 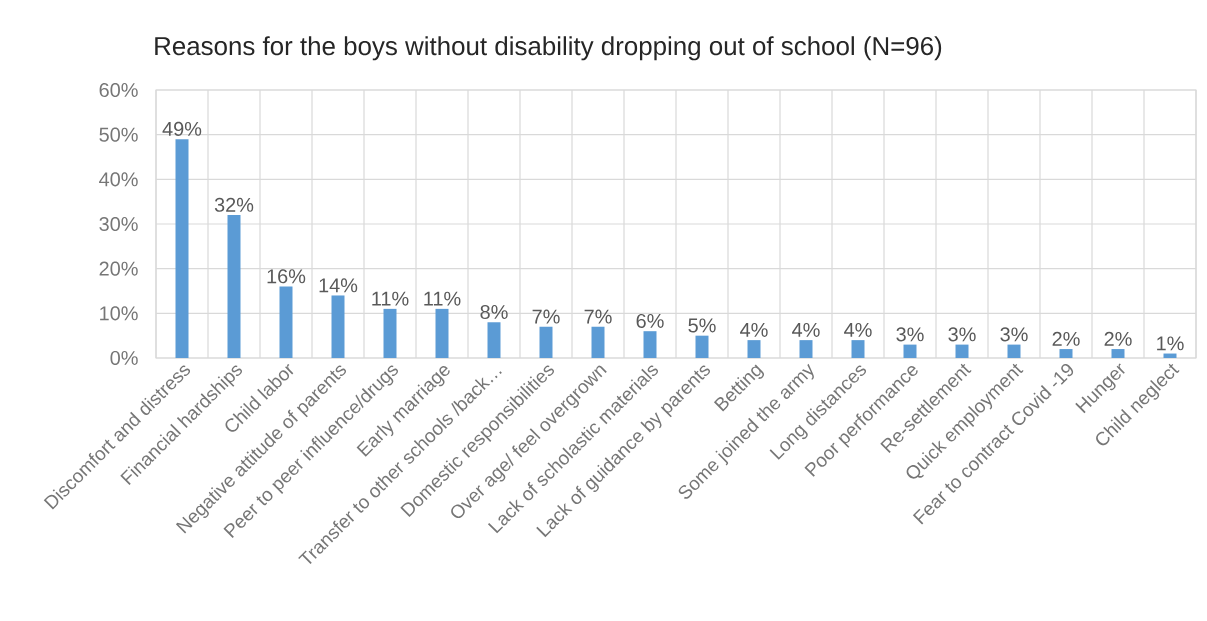 What do you see at coordinates (182, 128) in the screenshot?
I see `data-label: 49%` at bounding box center [182, 128].